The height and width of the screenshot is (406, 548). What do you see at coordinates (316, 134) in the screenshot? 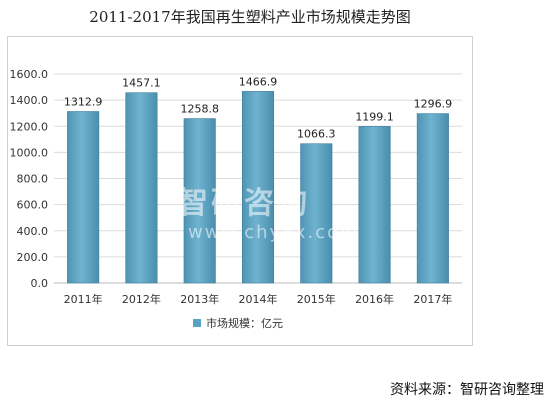
I see `data-label: 1066.3` at bounding box center [316, 134].